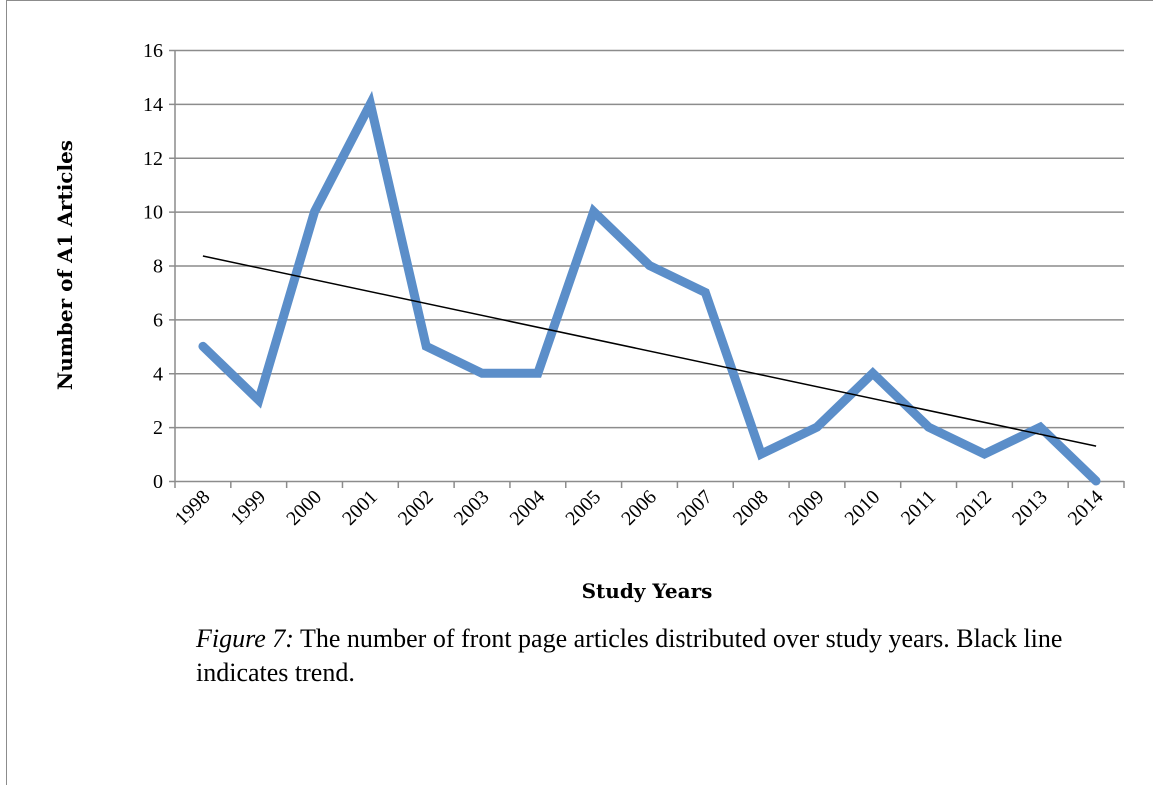  I want to click on x-tick-label: 2007, so click(695, 508).